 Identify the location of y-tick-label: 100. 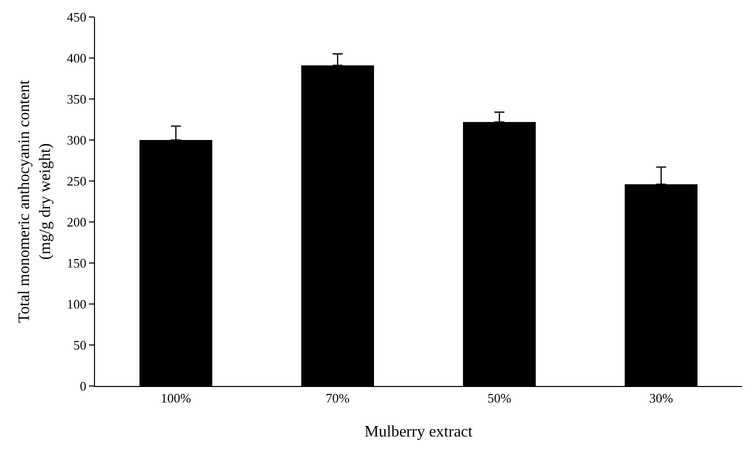
(76, 304).